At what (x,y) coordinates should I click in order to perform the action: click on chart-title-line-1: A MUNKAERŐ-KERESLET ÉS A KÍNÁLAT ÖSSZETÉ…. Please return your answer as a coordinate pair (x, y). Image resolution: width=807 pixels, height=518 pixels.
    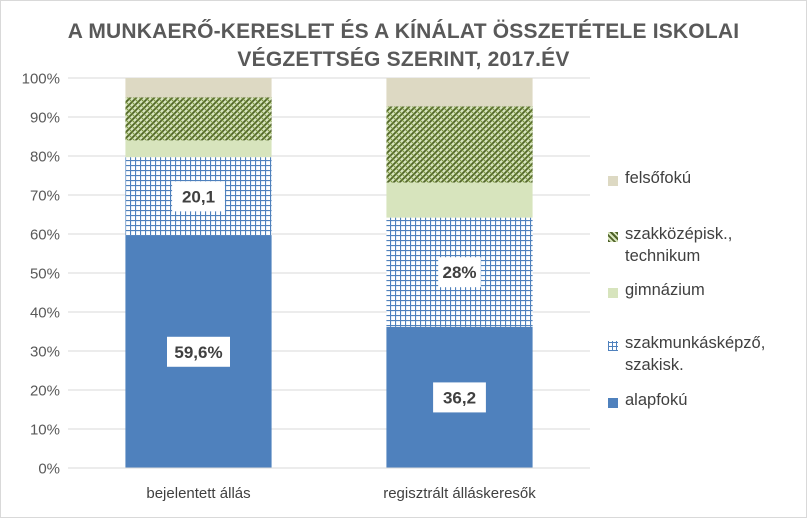
    Looking at the image, I should click on (403, 31).